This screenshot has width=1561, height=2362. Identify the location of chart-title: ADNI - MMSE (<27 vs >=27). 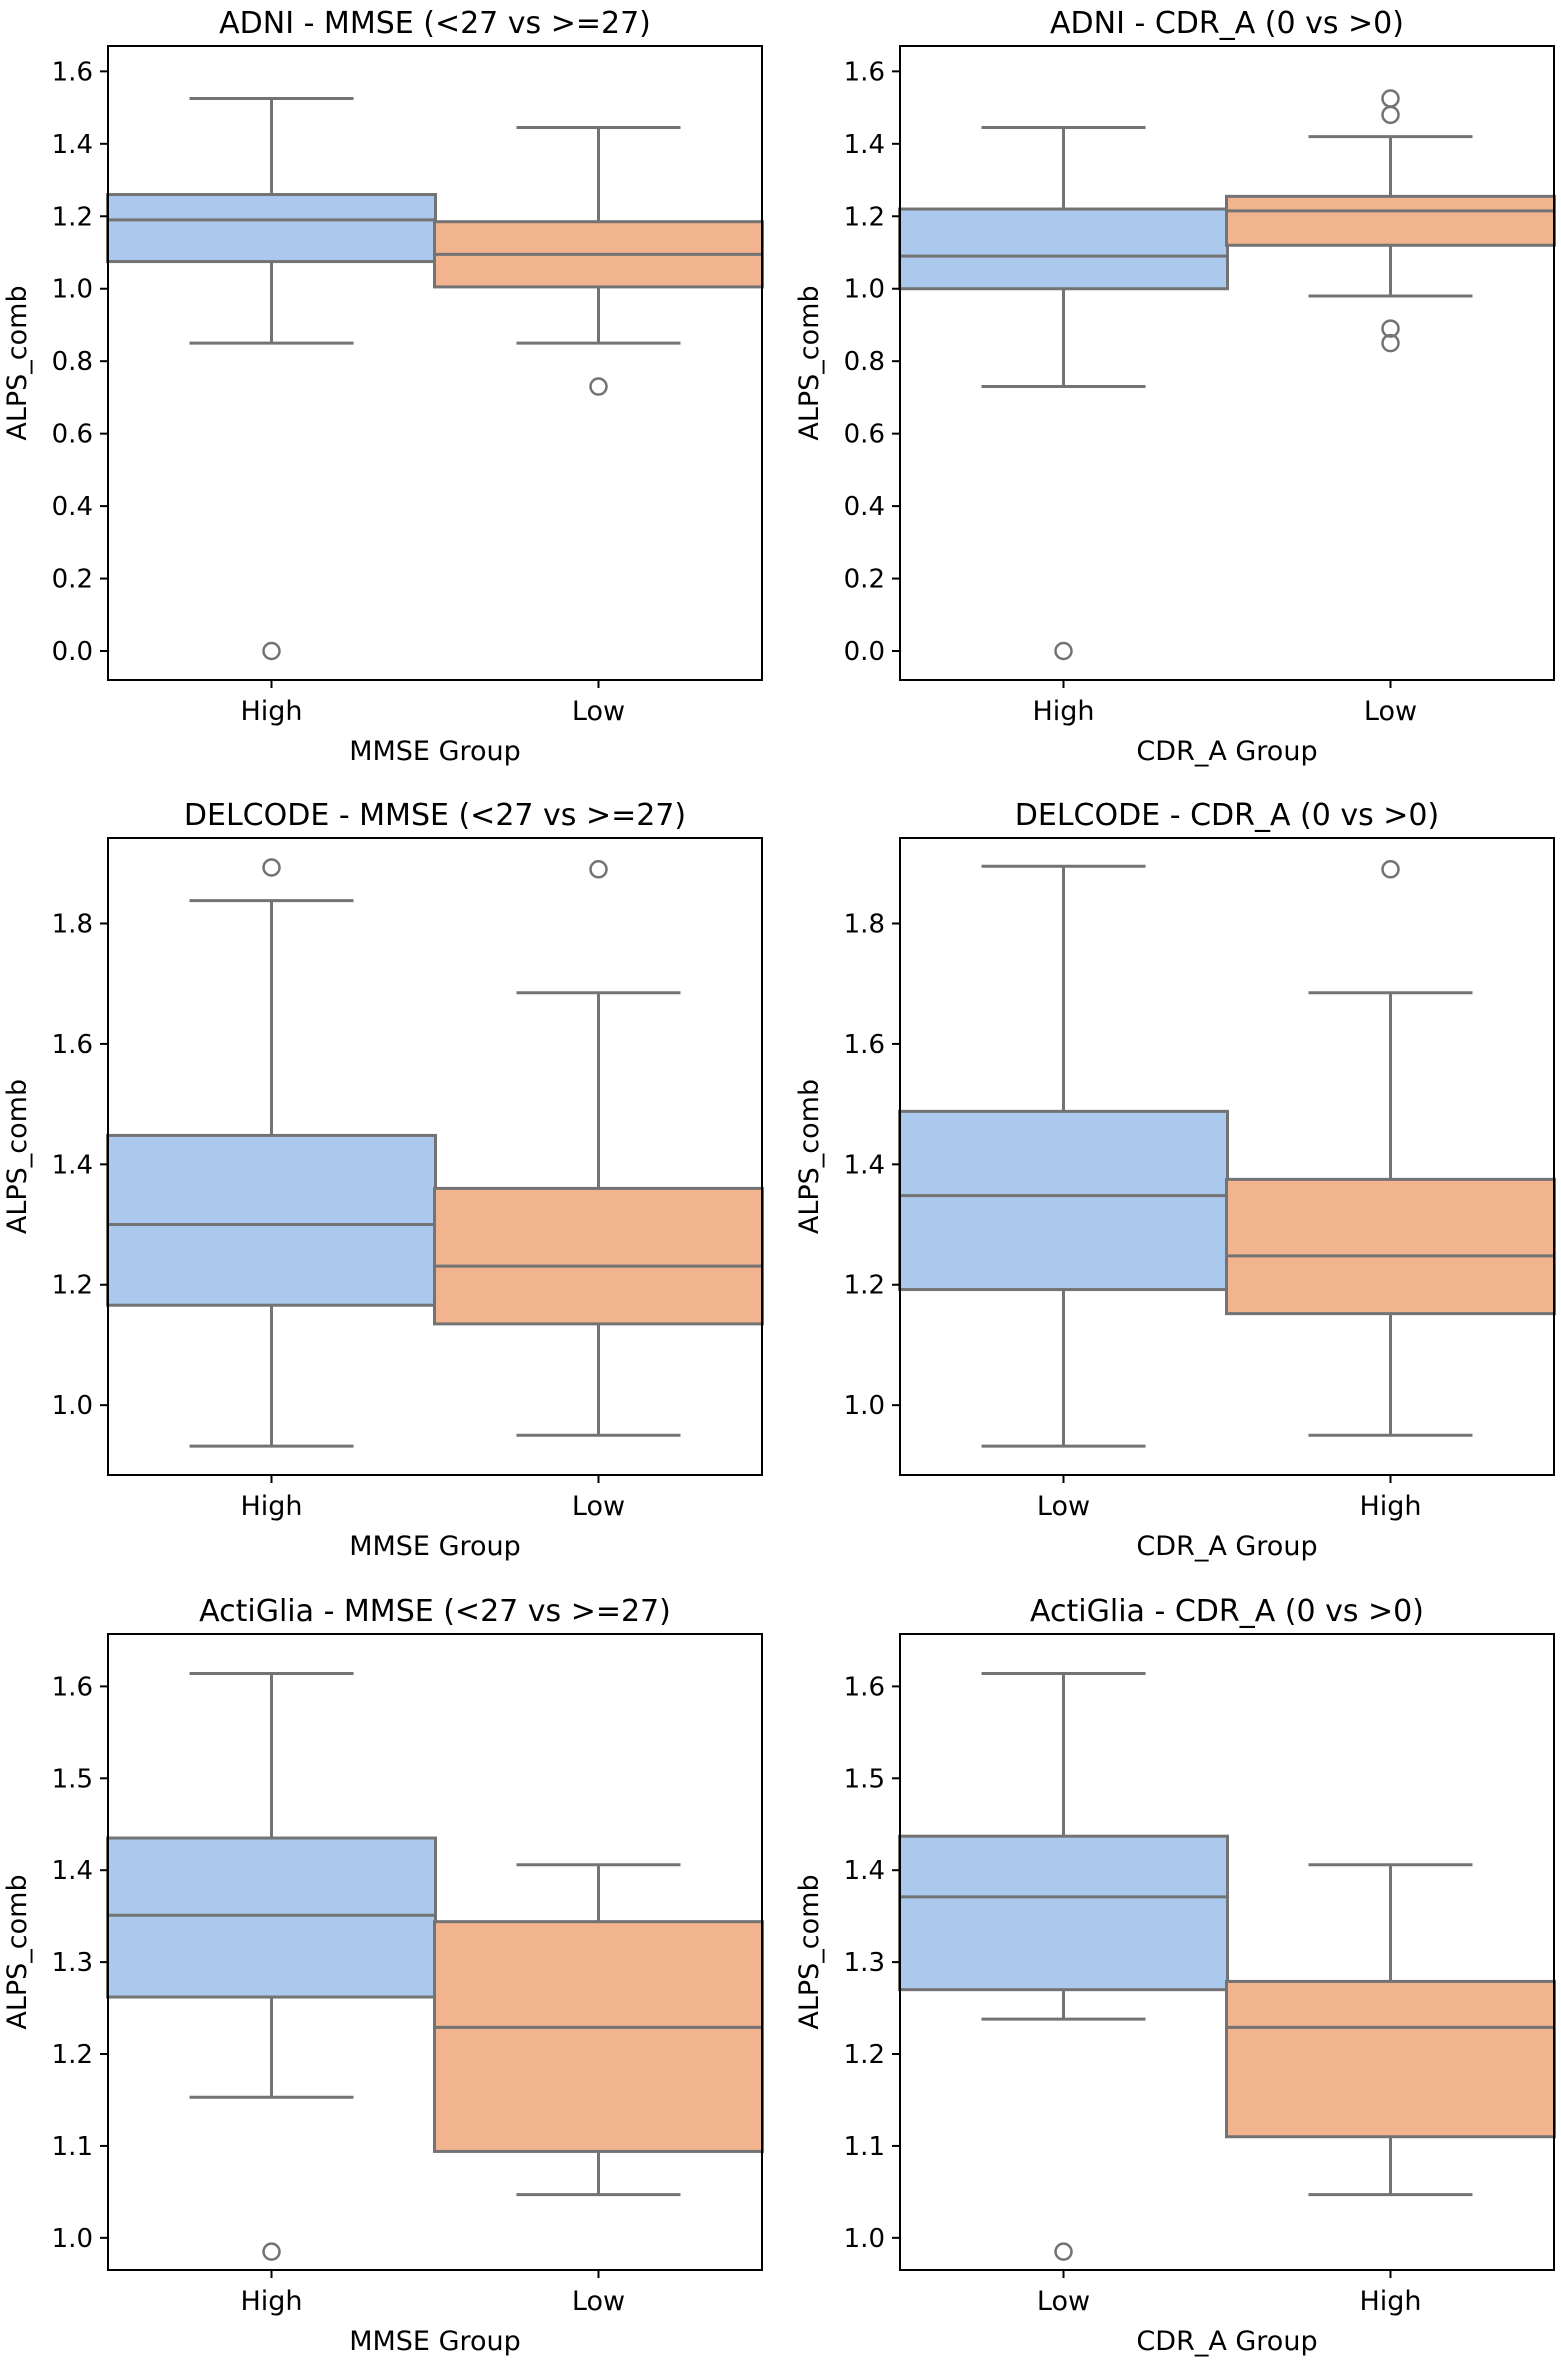
(435, 23).